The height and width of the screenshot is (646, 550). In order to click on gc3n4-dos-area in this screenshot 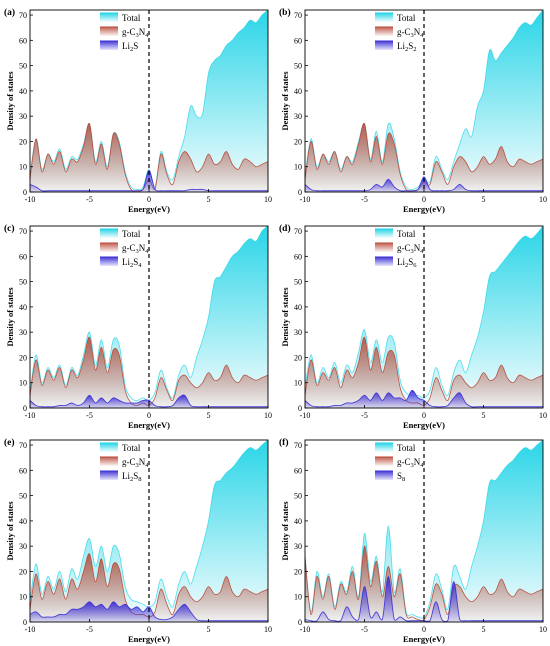, I will do `click(424, 372)`.